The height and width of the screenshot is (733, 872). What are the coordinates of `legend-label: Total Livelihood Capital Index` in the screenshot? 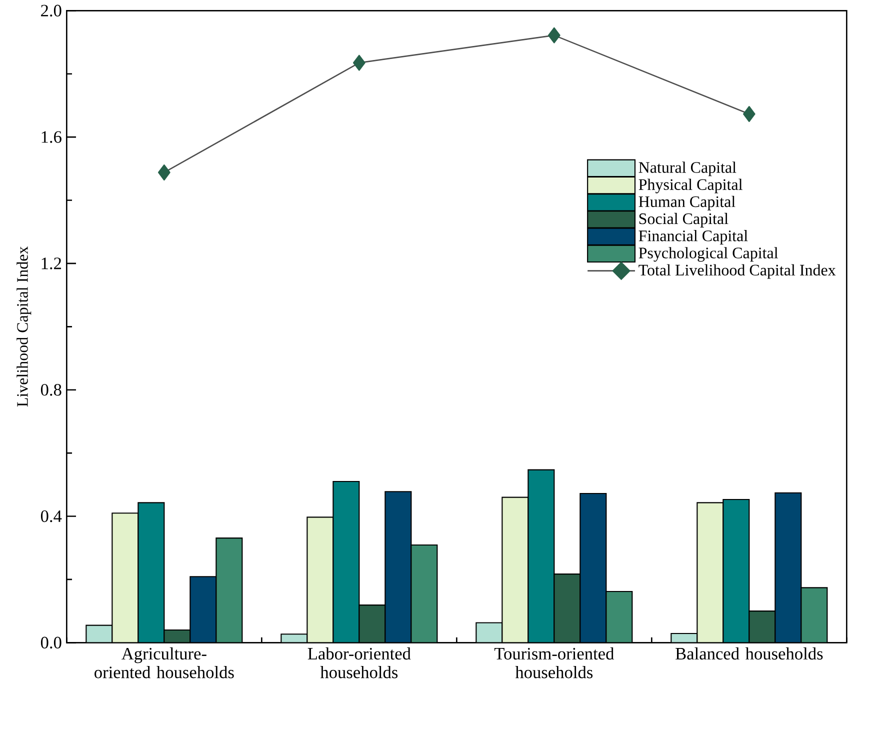 It's located at (737, 271).